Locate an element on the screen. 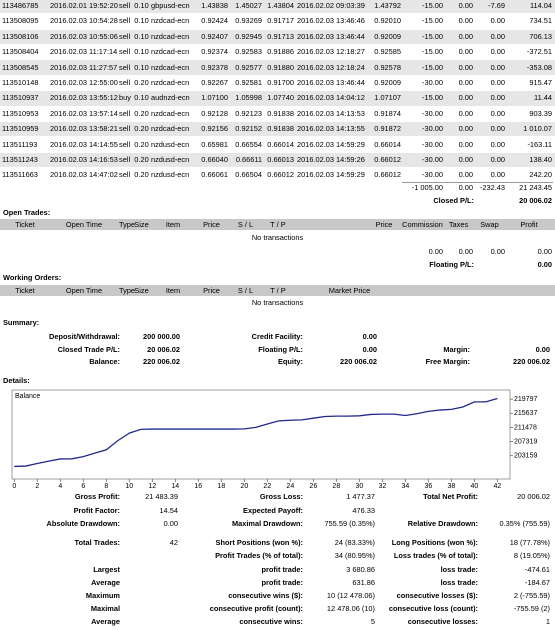 The width and height of the screenshot is (555, 630). trade-cell: 0.92577 is located at coordinates (248, 67).